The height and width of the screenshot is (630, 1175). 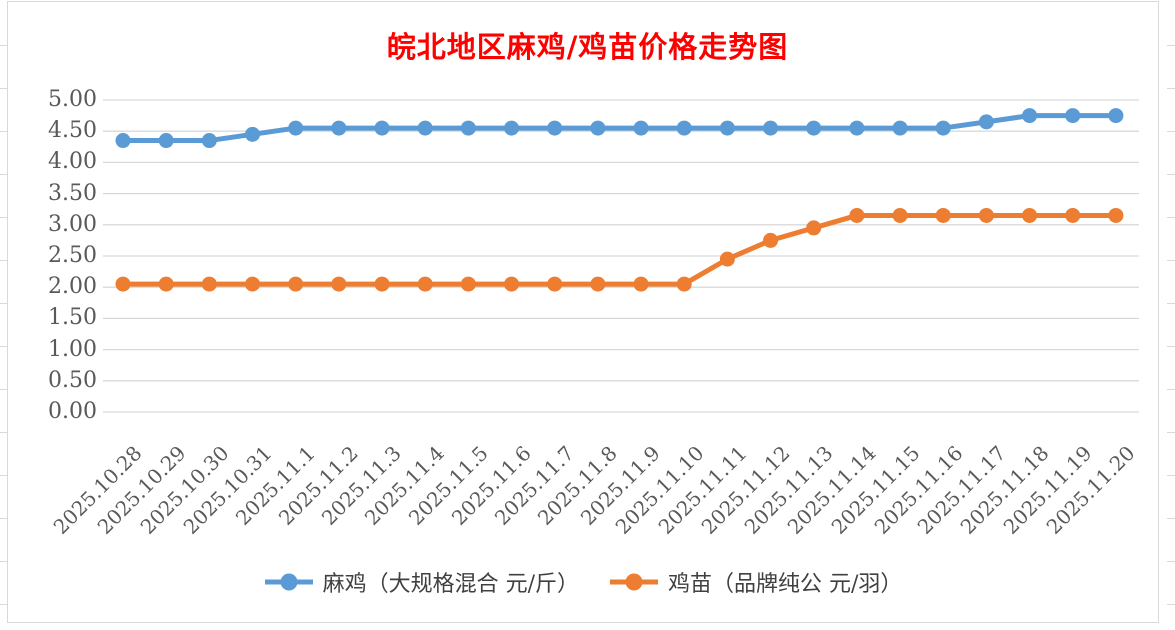 What do you see at coordinates (72, 380) in the screenshot?
I see `y-tick-label: 0.50` at bounding box center [72, 380].